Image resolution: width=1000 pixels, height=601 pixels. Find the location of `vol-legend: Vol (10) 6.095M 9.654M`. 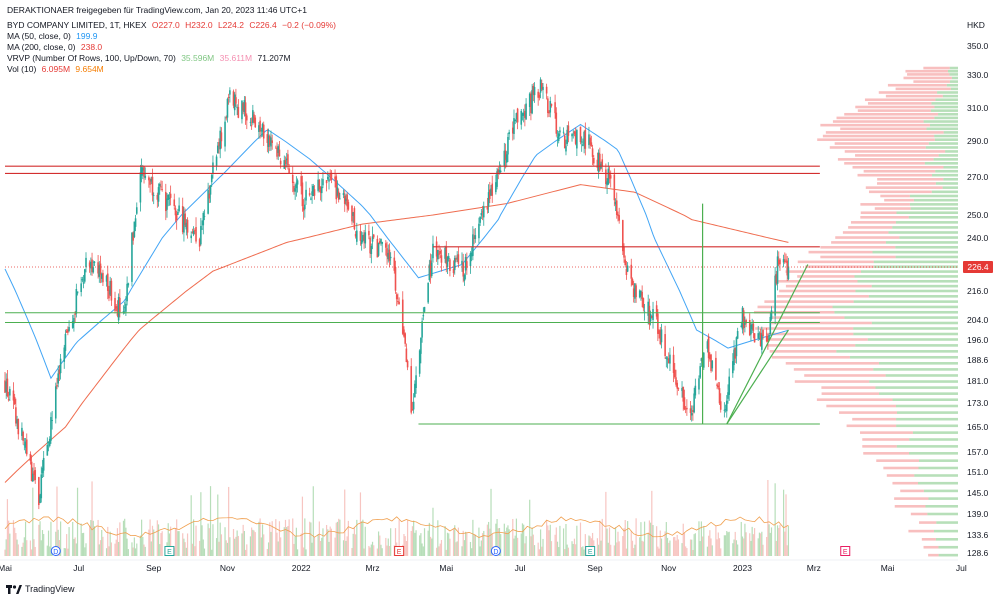

vol-legend: Vol (10) 6.095M 9.654M is located at coordinates (57, 69).